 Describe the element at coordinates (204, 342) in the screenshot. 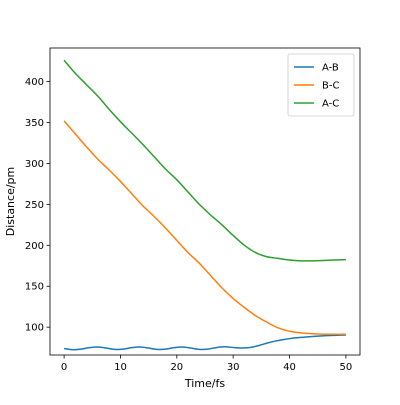

I see `series-line-a-b` at that location.